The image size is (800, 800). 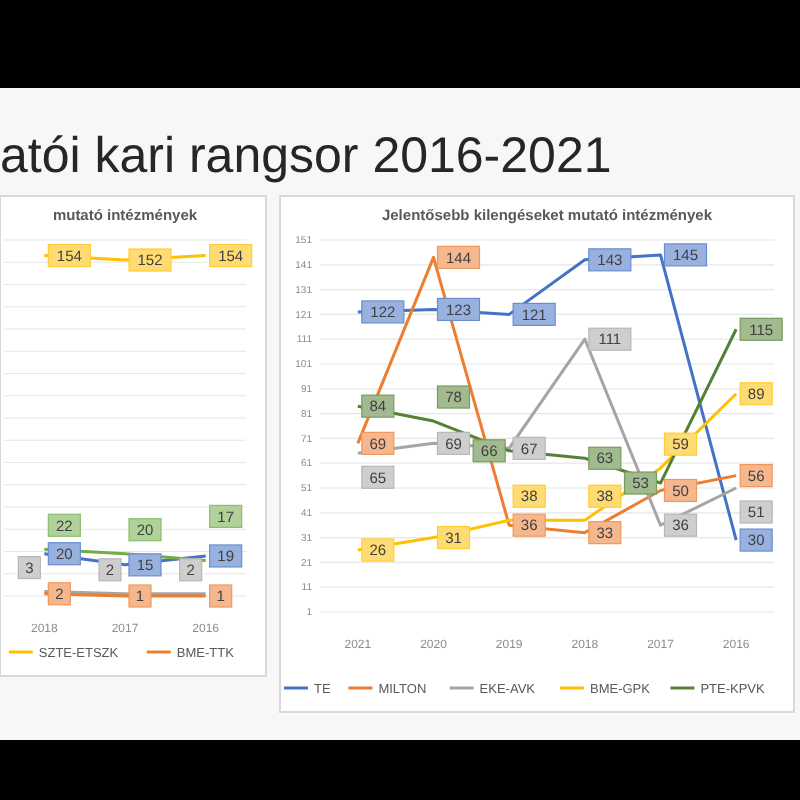 What do you see at coordinates (306, 156) in the screenshot?
I see `text: atói kari rangsor 2016-2021` at bounding box center [306, 156].